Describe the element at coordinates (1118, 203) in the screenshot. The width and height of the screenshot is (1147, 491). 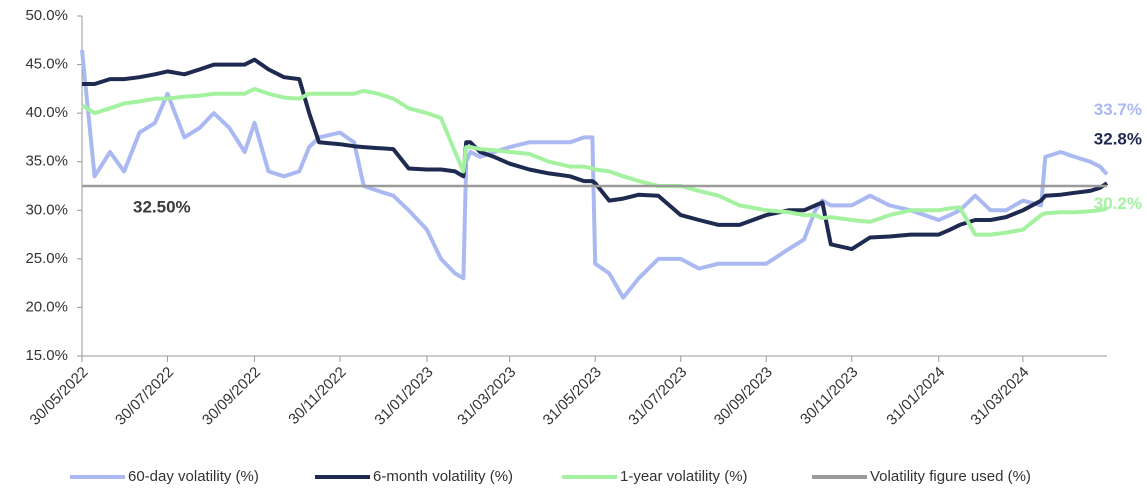
I see `end-label: 30.2%` at that location.